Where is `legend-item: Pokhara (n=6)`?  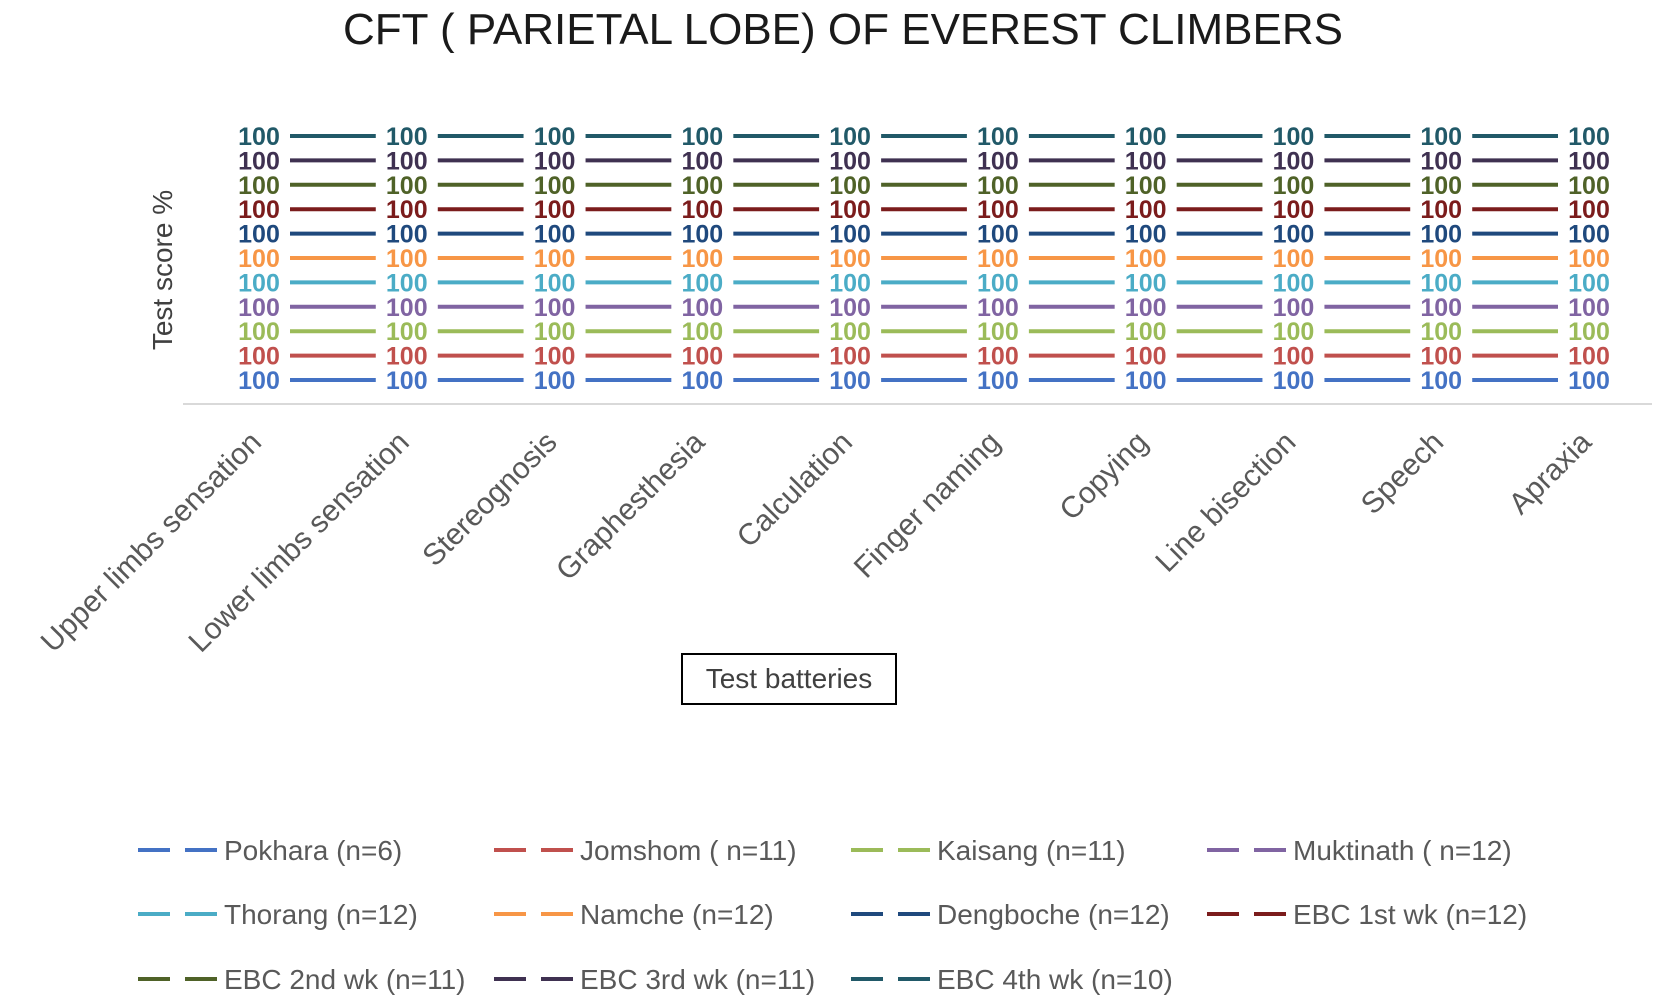 legend-item: Pokhara (n=6) is located at coordinates (270, 850).